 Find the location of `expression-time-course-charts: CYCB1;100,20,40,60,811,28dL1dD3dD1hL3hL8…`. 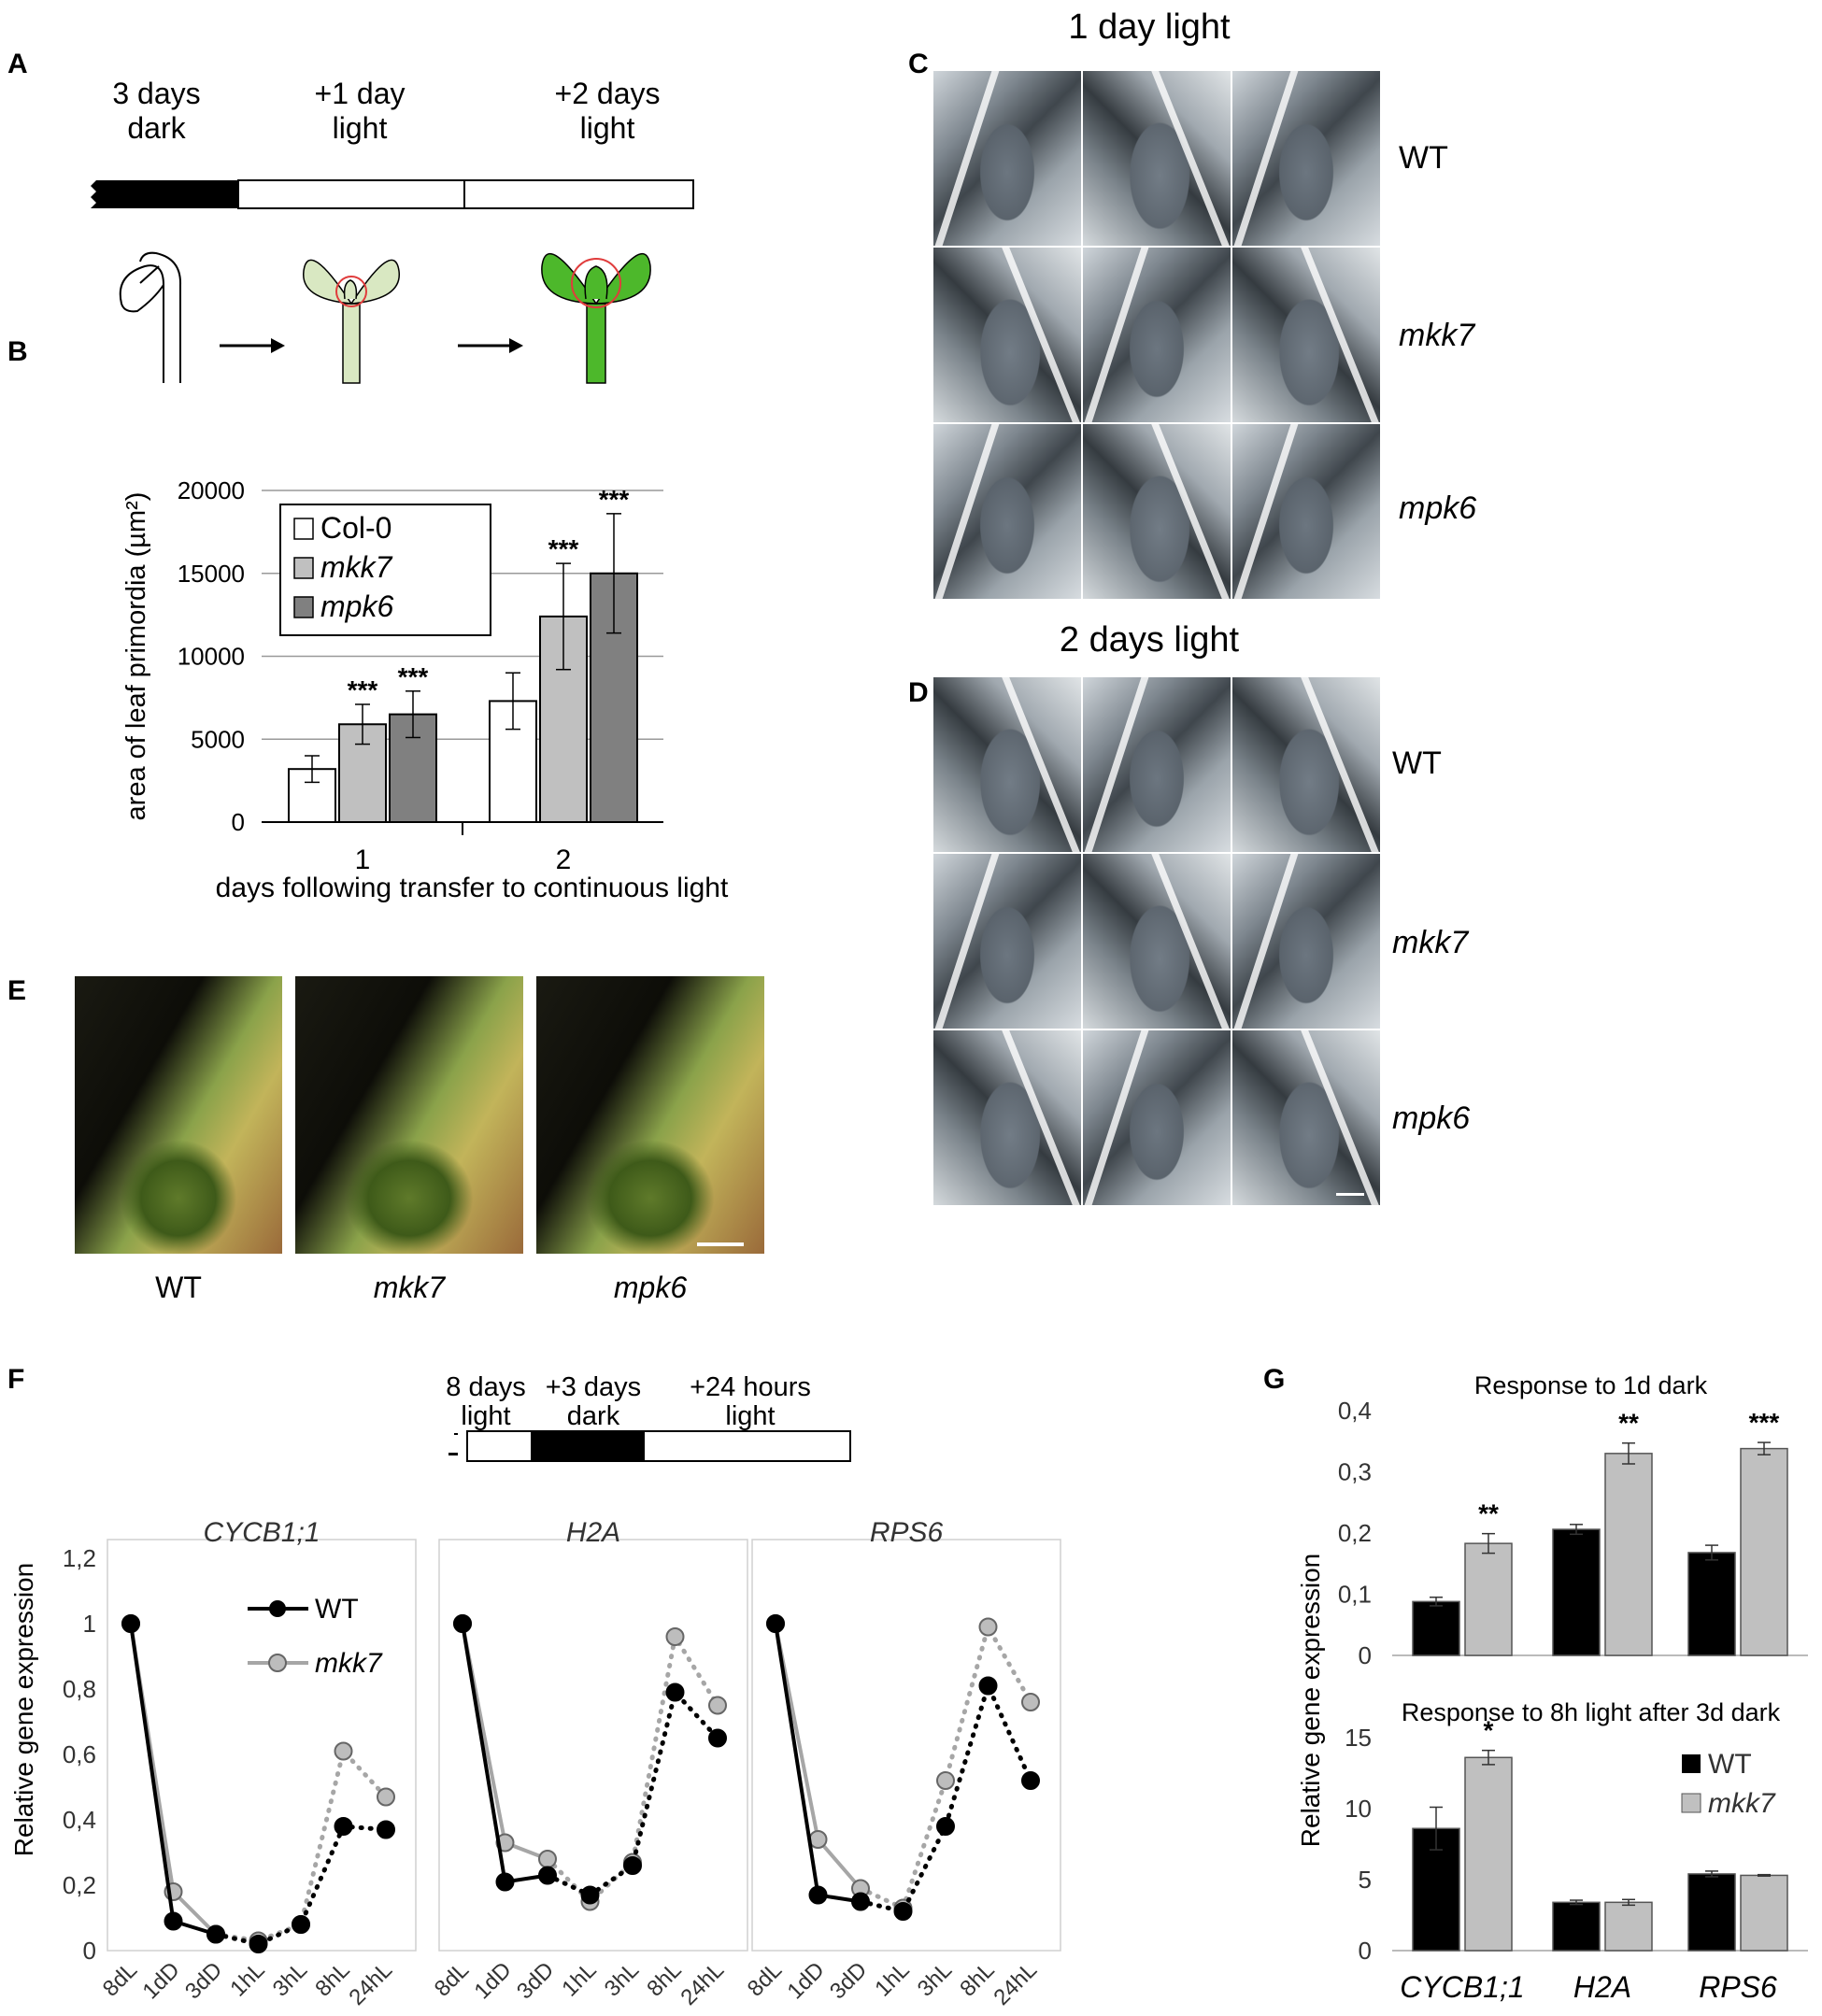

expression-time-course-charts: CYCB1;100,20,40,60,811,28dL1dD3dD1hL3hL8… is located at coordinates (562, 1764).